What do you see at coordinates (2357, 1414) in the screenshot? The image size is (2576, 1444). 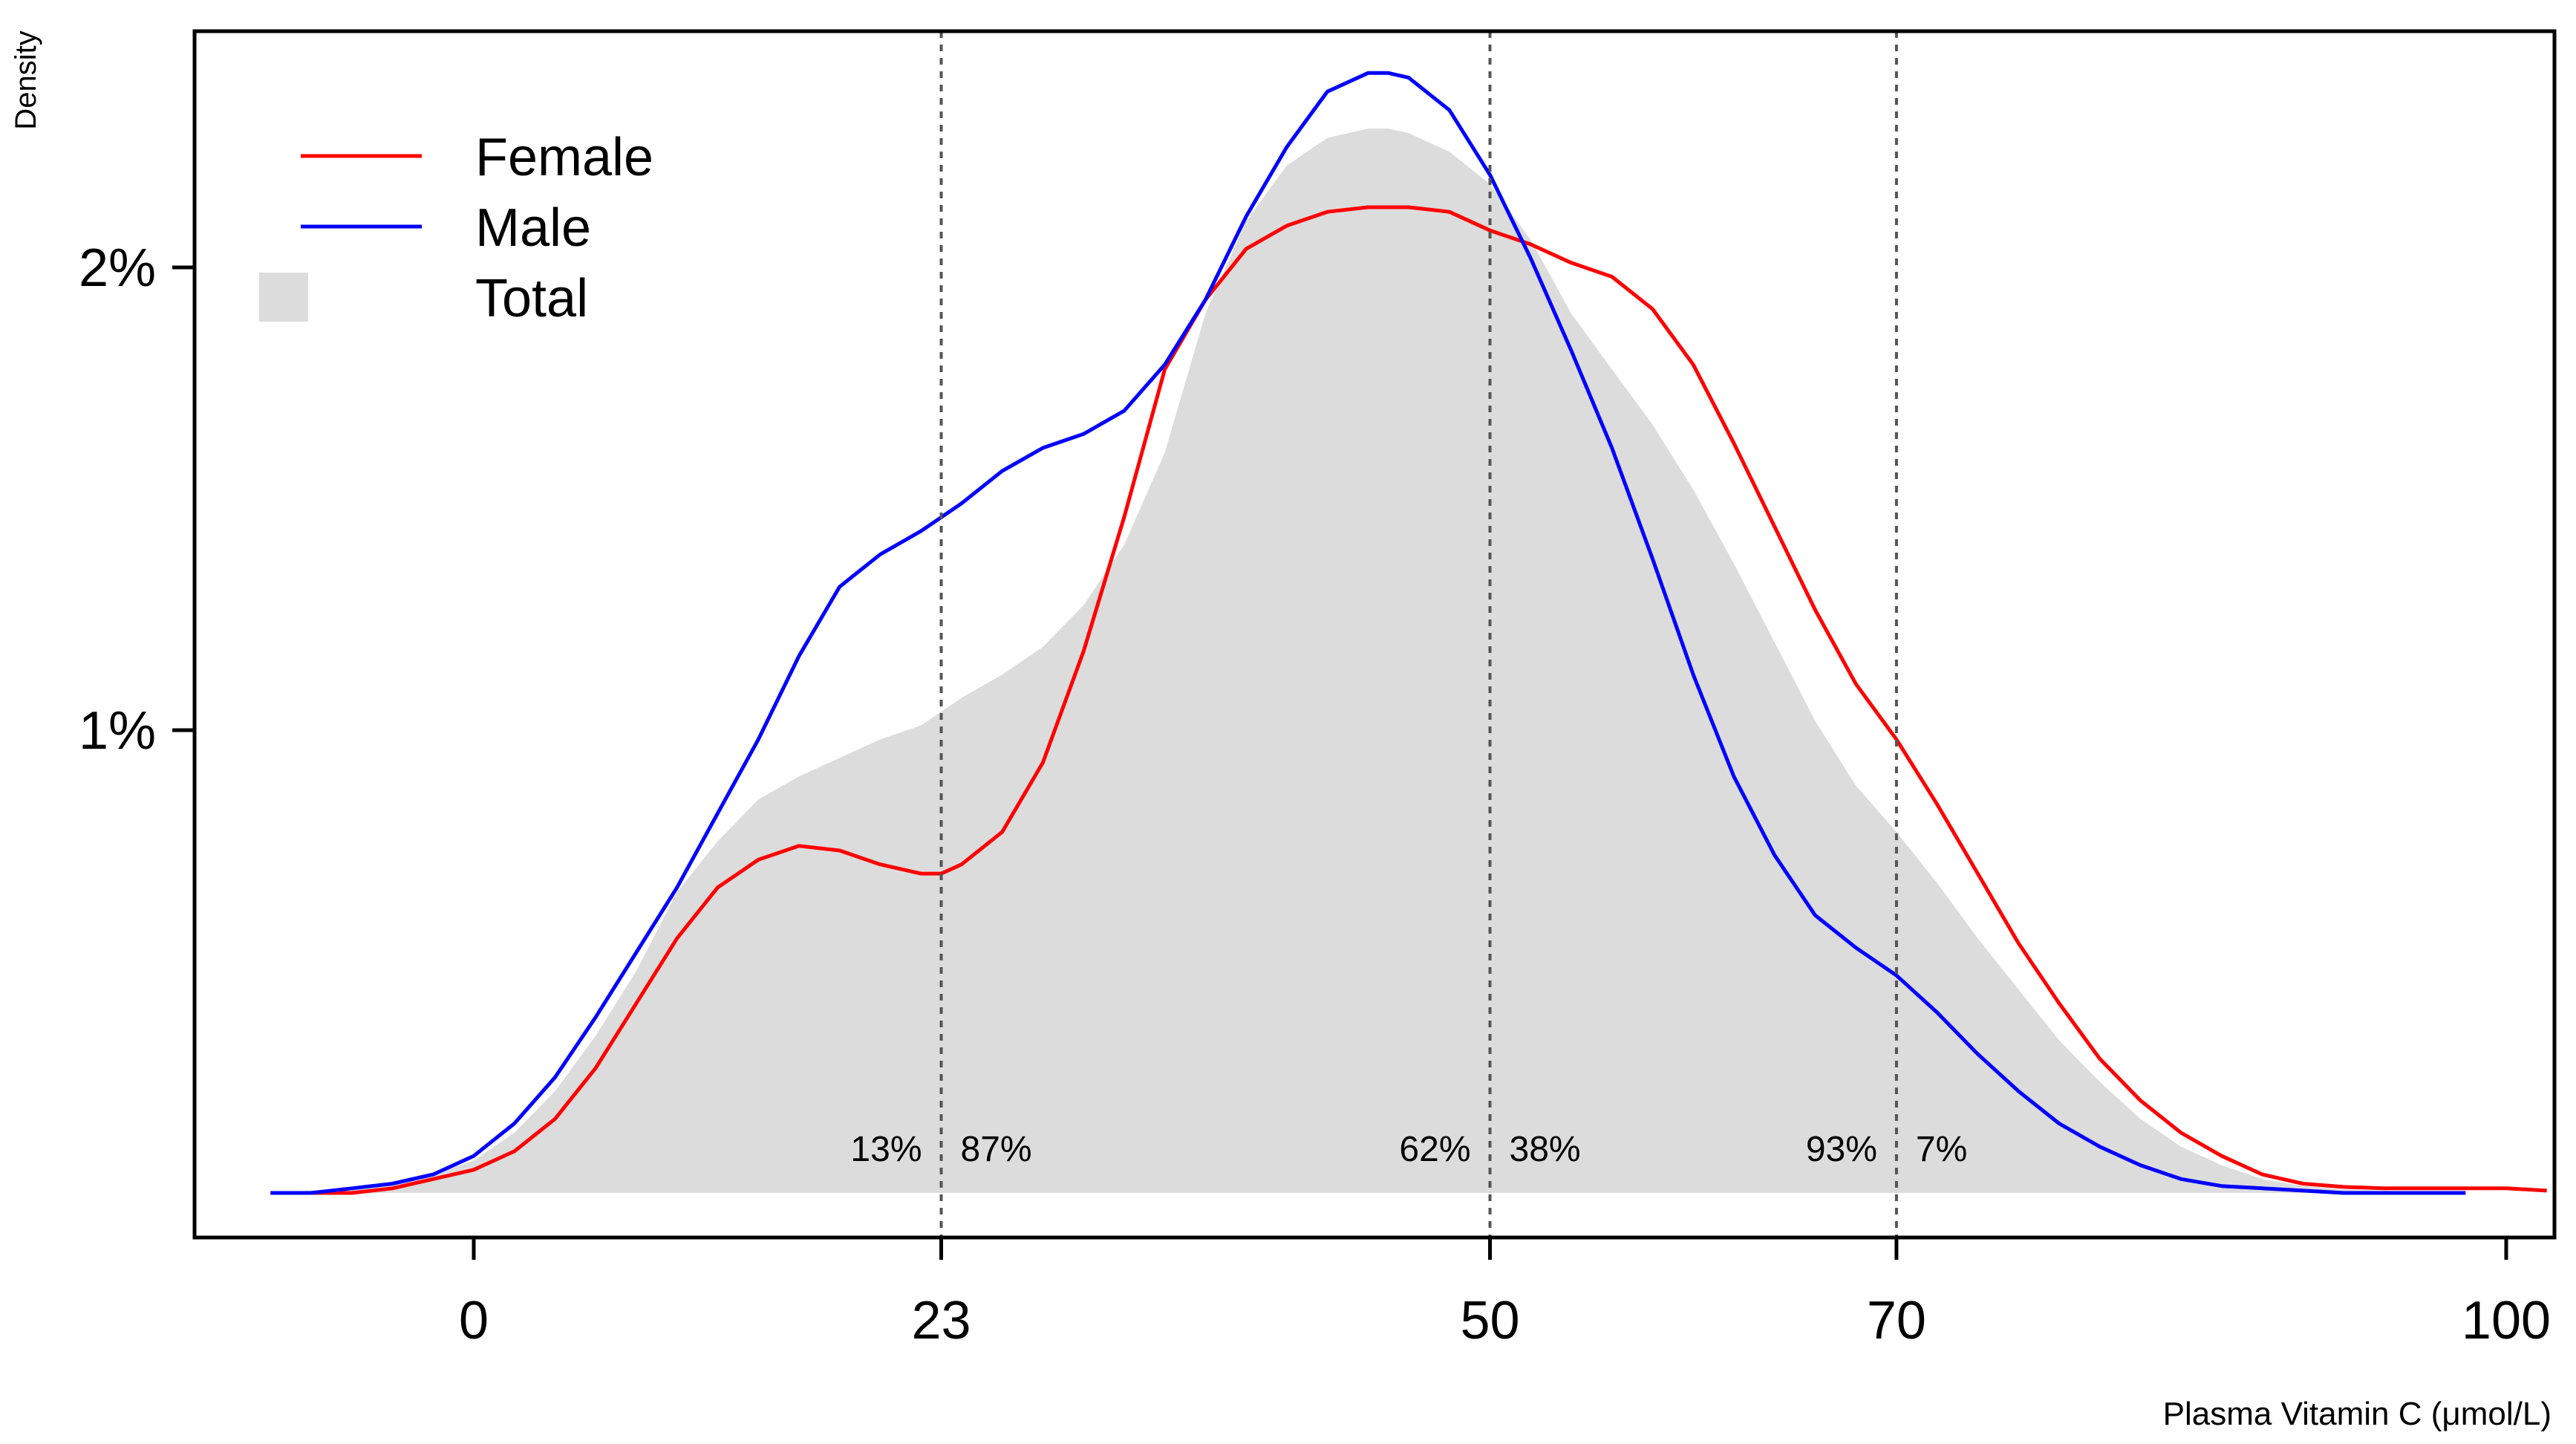 I see `x-axis-label: Plasma Vitamin C (μmol/L)` at bounding box center [2357, 1414].